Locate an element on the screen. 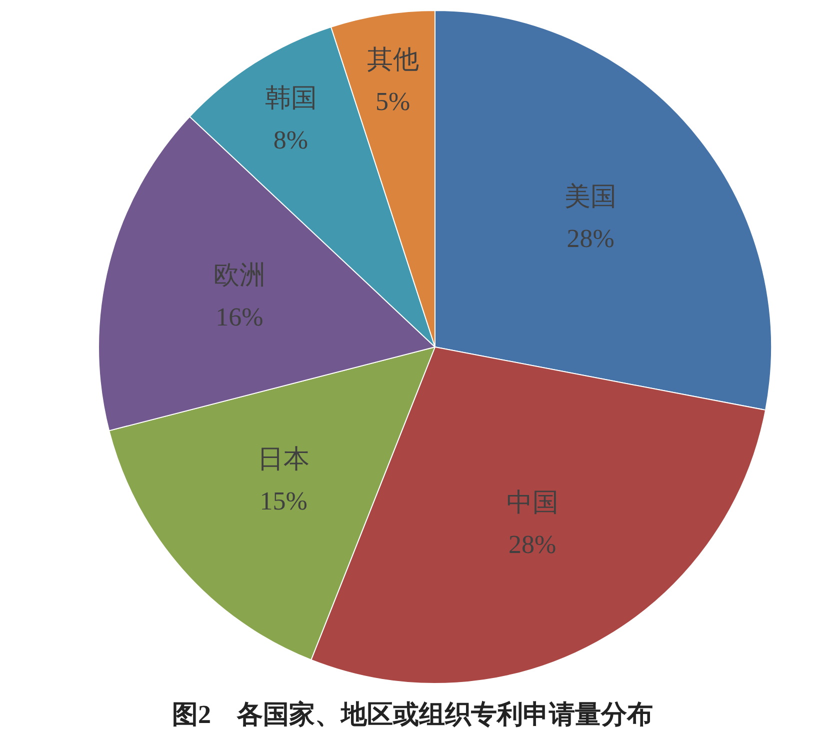 The width and height of the screenshot is (825, 749). data-label: 5% is located at coordinates (393, 101).